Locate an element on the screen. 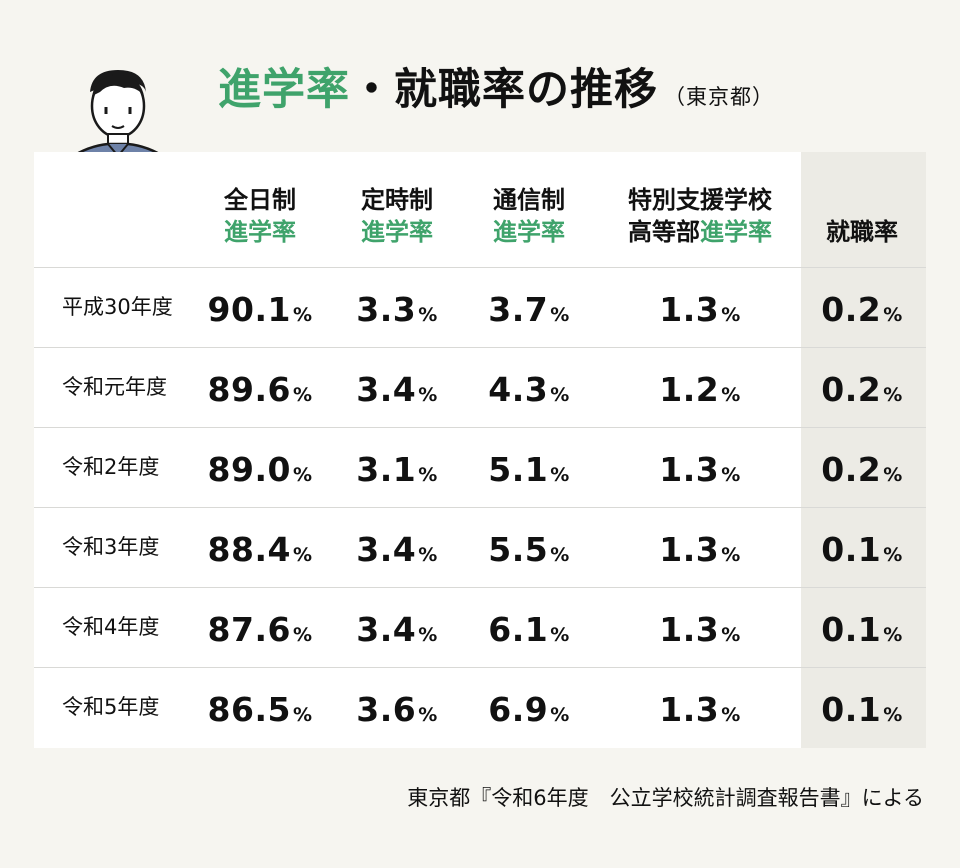 The width and height of the screenshot is (960, 868). cell-value: 89.6 is located at coordinates (249, 389).